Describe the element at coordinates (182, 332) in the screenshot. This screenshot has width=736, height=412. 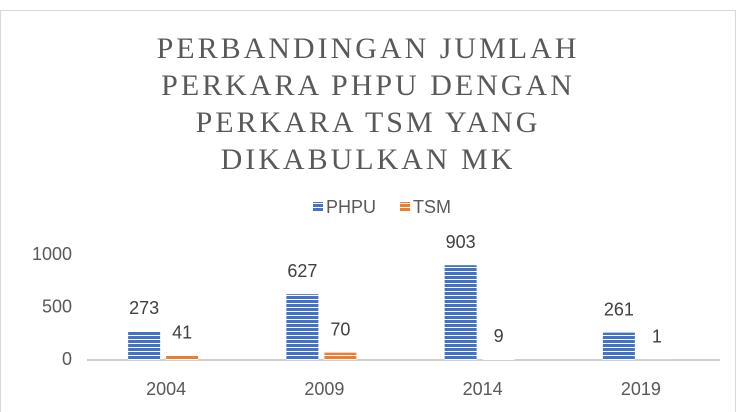
I see `data-label: 41` at that location.